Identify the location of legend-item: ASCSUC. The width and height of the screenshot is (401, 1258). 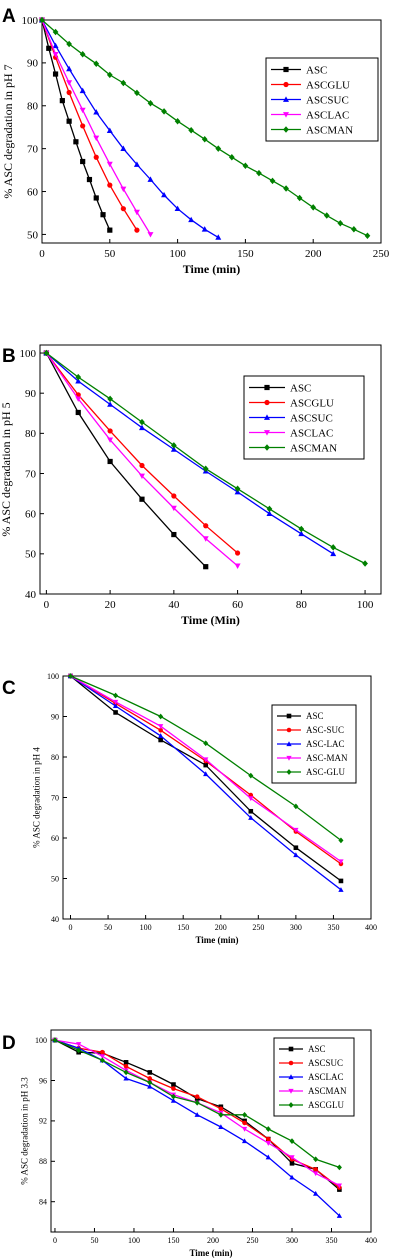
(291, 418).